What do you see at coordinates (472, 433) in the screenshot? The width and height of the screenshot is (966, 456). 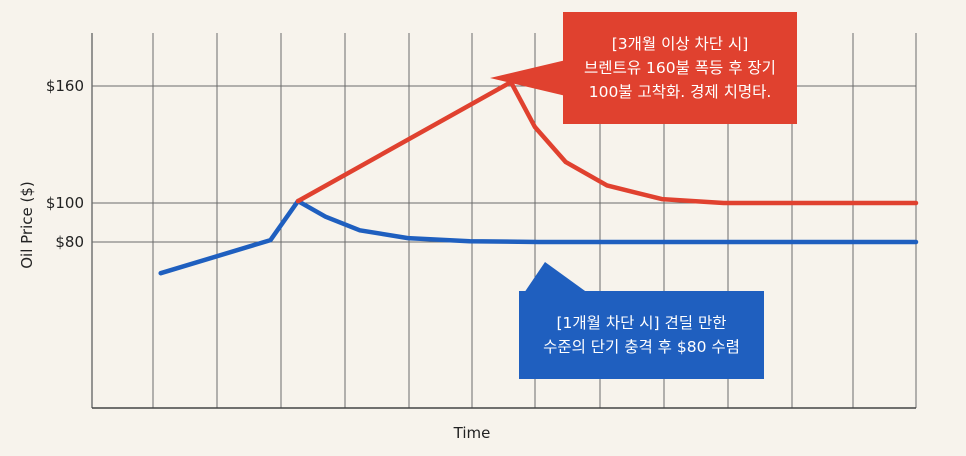 I see `x-axis-title: Time` at bounding box center [472, 433].